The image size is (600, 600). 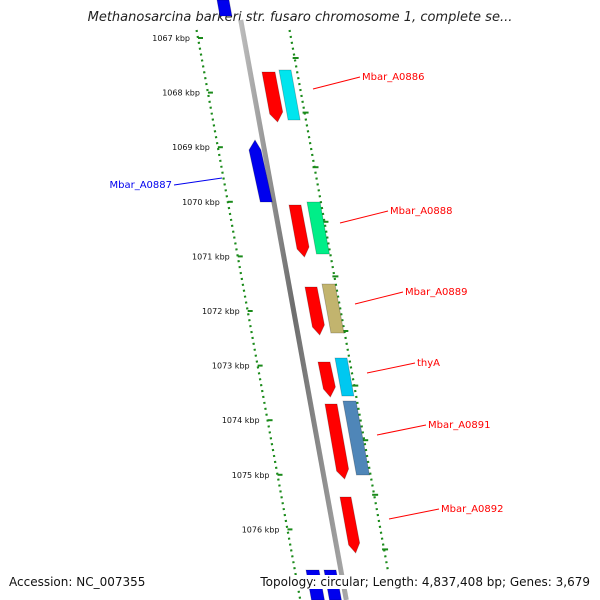 I want to click on gene-label: Mbar_A0891, so click(x=459, y=425).